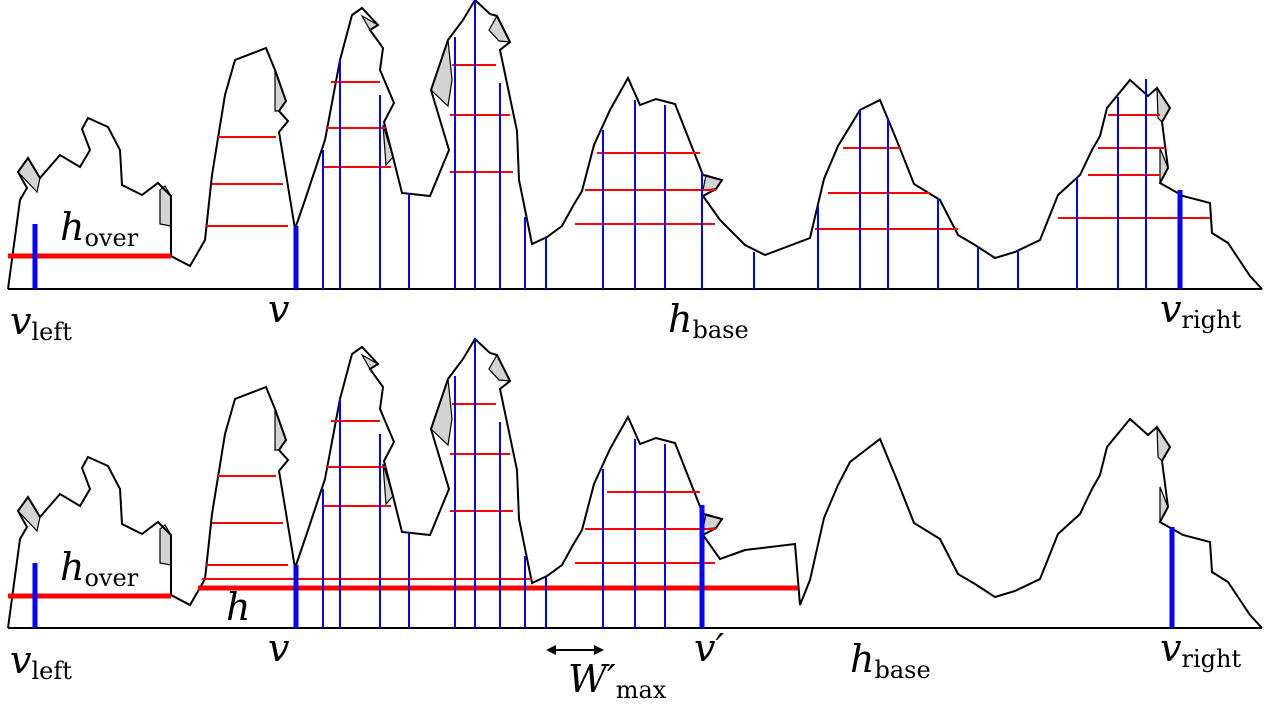 The height and width of the screenshot is (708, 1271). I want to click on h-label: h, so click(238, 607).